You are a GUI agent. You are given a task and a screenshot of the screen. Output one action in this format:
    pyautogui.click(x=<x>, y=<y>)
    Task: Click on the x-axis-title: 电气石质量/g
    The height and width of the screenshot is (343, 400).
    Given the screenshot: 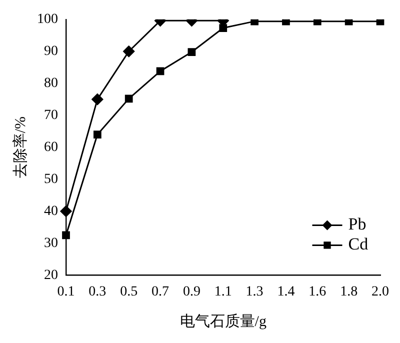 What is the action you would take?
    pyautogui.click(x=223, y=321)
    